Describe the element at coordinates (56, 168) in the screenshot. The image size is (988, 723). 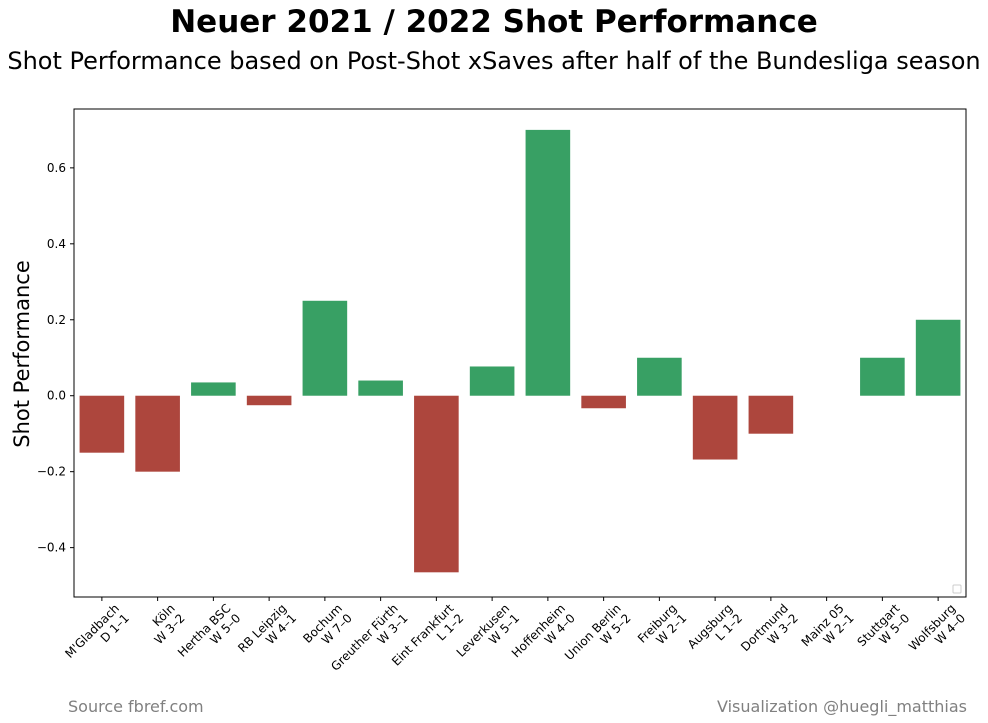
I see `y-tick-label: 0.6` at that location.